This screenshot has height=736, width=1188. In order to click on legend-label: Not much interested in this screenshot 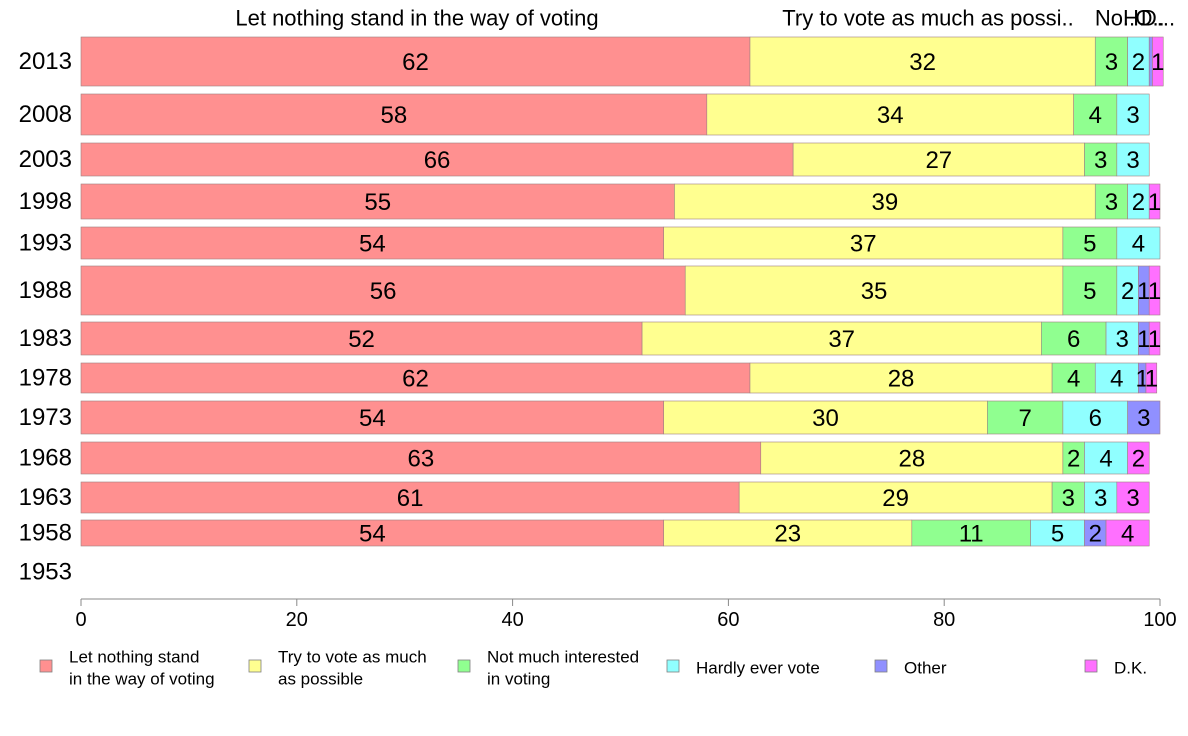, I will do `click(563, 657)`.